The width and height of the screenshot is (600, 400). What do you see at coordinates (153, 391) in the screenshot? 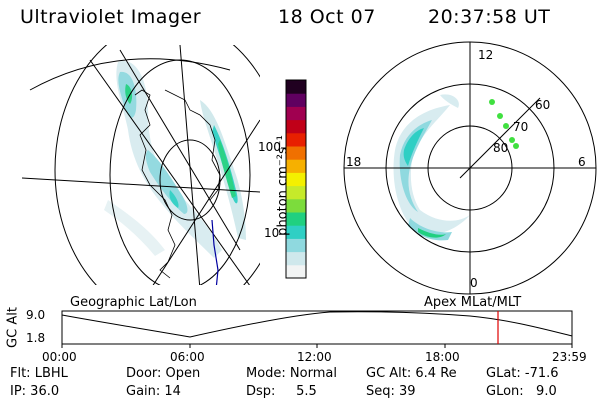
I see `param-gain: Gain: 14` at bounding box center [153, 391].